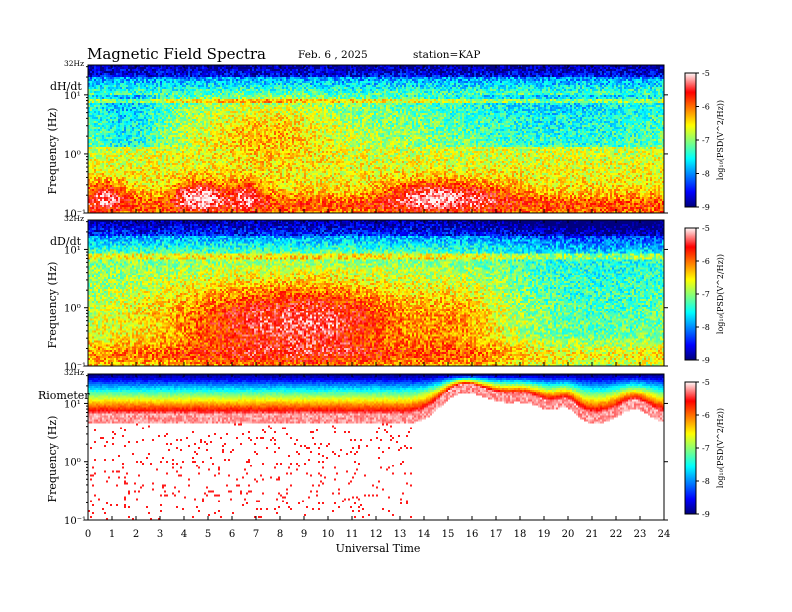 The width and height of the screenshot is (792, 612). What do you see at coordinates (378, 548) in the screenshot?
I see `x-axis-label: Universal Time` at bounding box center [378, 548].